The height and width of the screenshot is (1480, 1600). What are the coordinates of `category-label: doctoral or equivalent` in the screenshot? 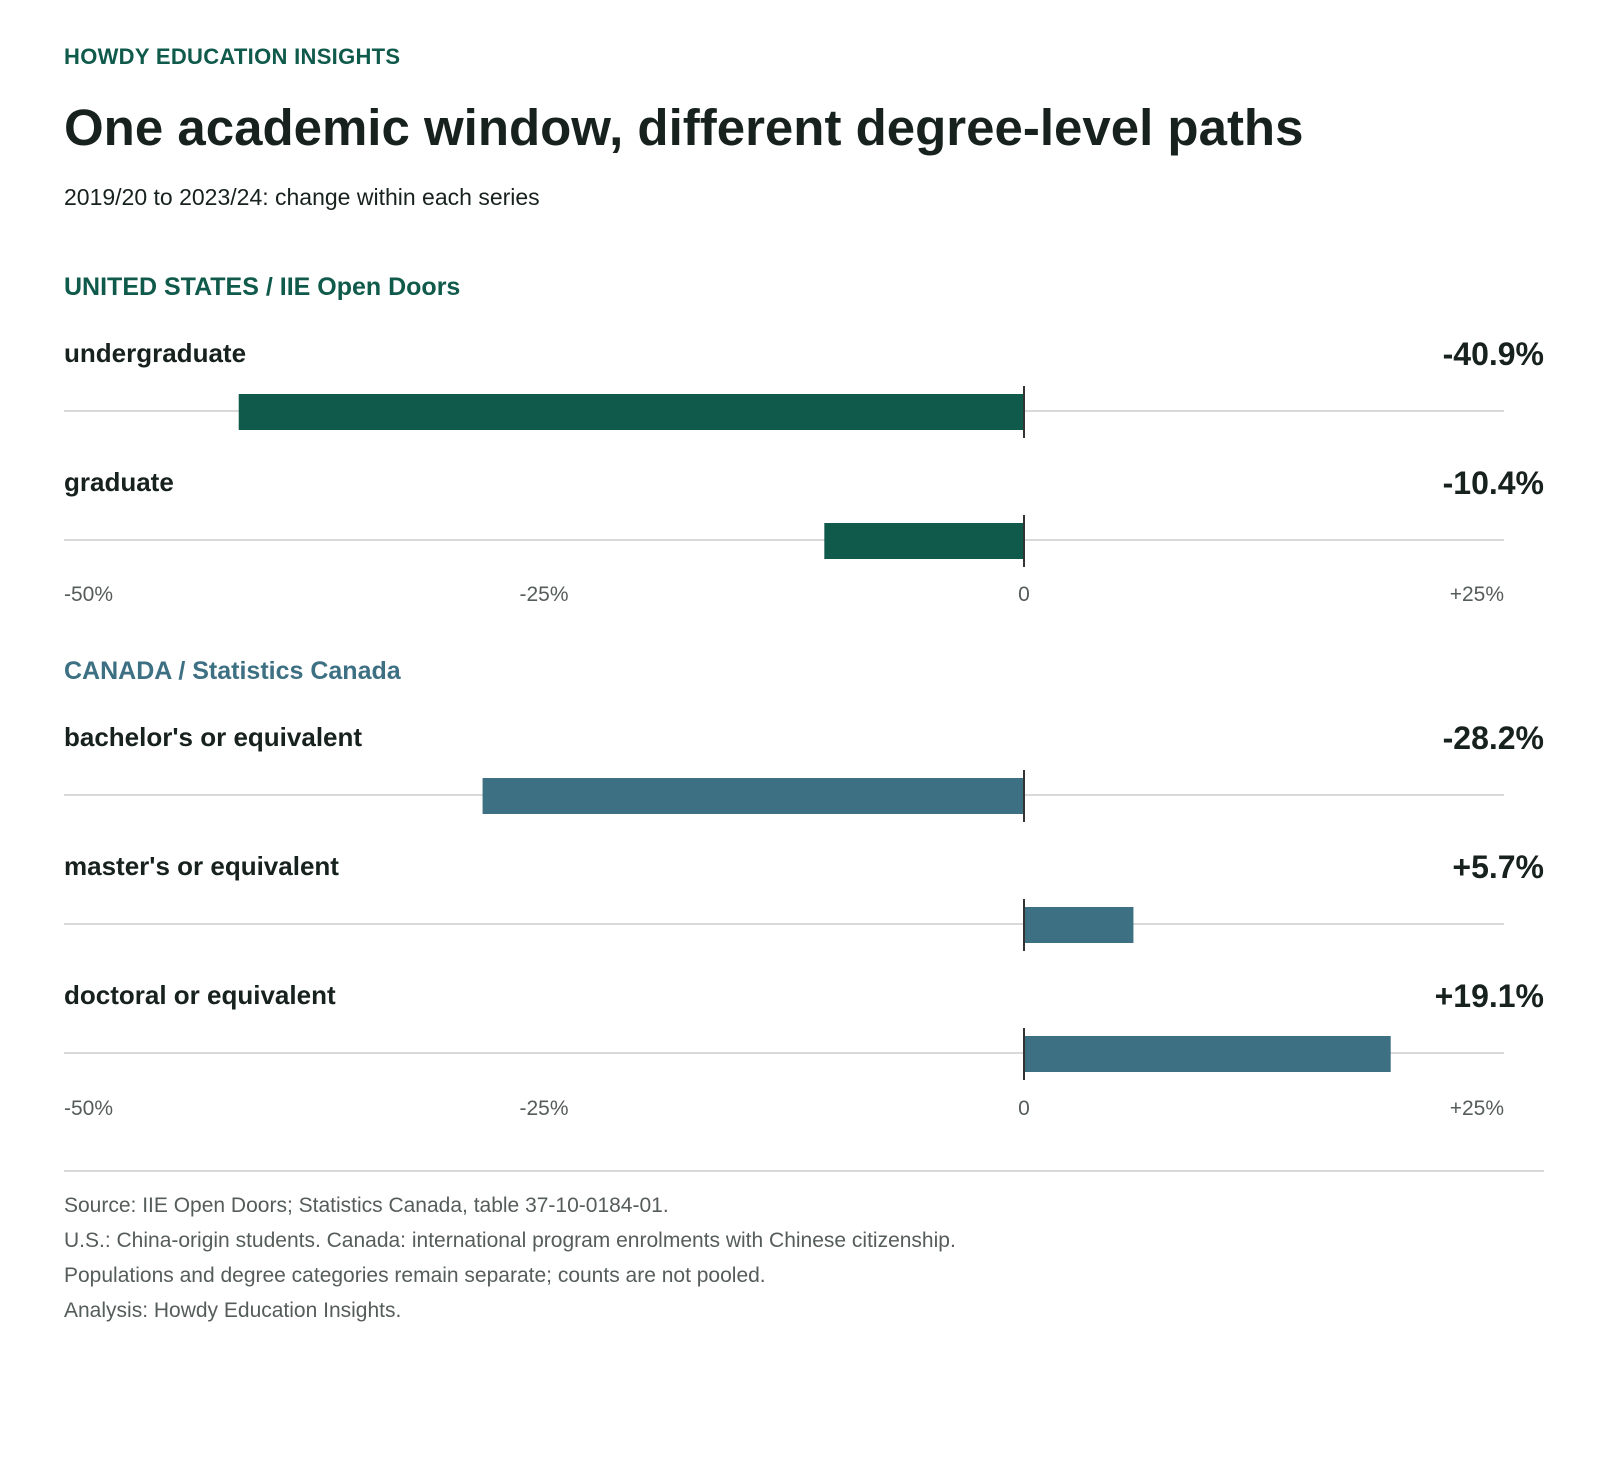 It's located at (200, 995).